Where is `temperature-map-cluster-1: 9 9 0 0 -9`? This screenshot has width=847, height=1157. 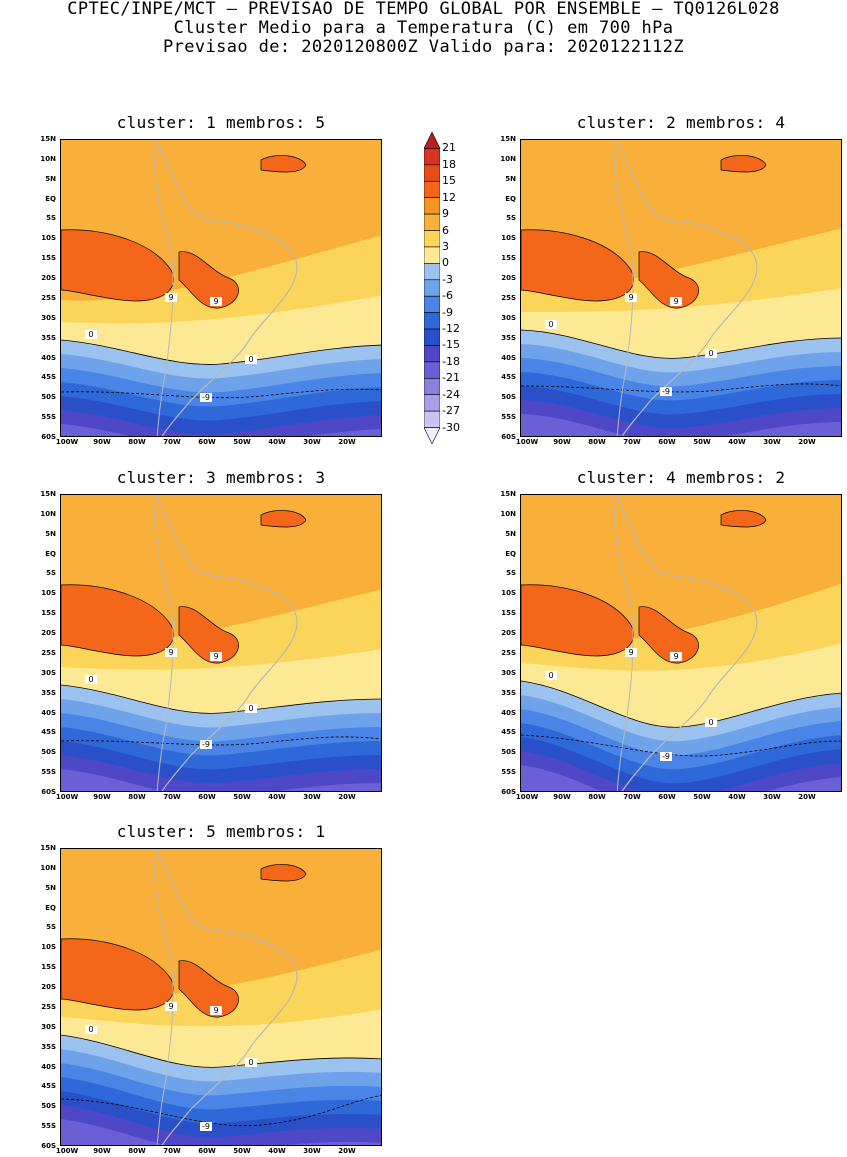
temperature-map-cluster-1: 9 9 0 0 -9 is located at coordinates (221, 288).